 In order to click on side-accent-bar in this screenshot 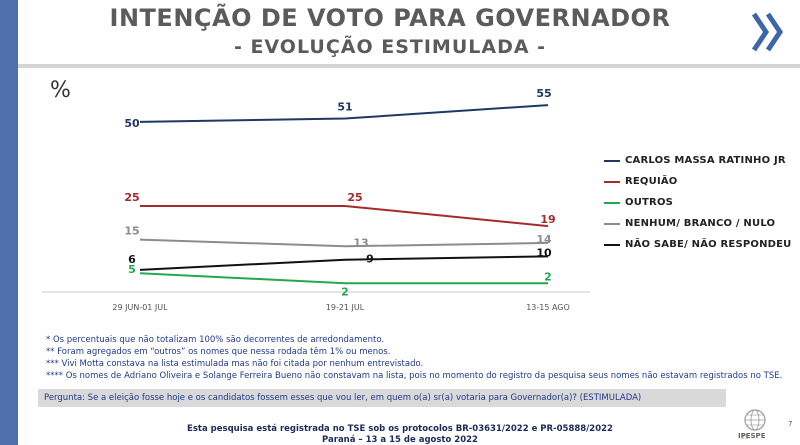, I will do `click(9, 222)`.